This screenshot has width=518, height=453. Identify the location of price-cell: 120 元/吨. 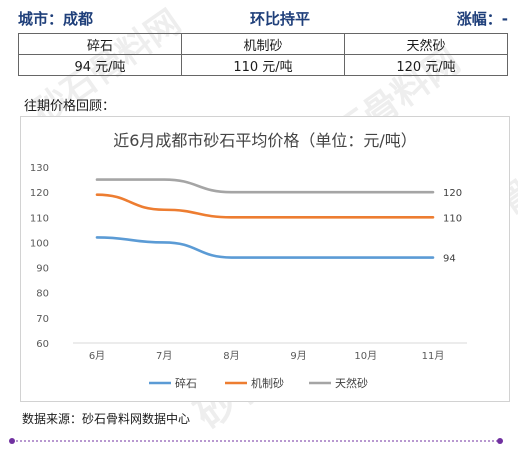
(426, 65).